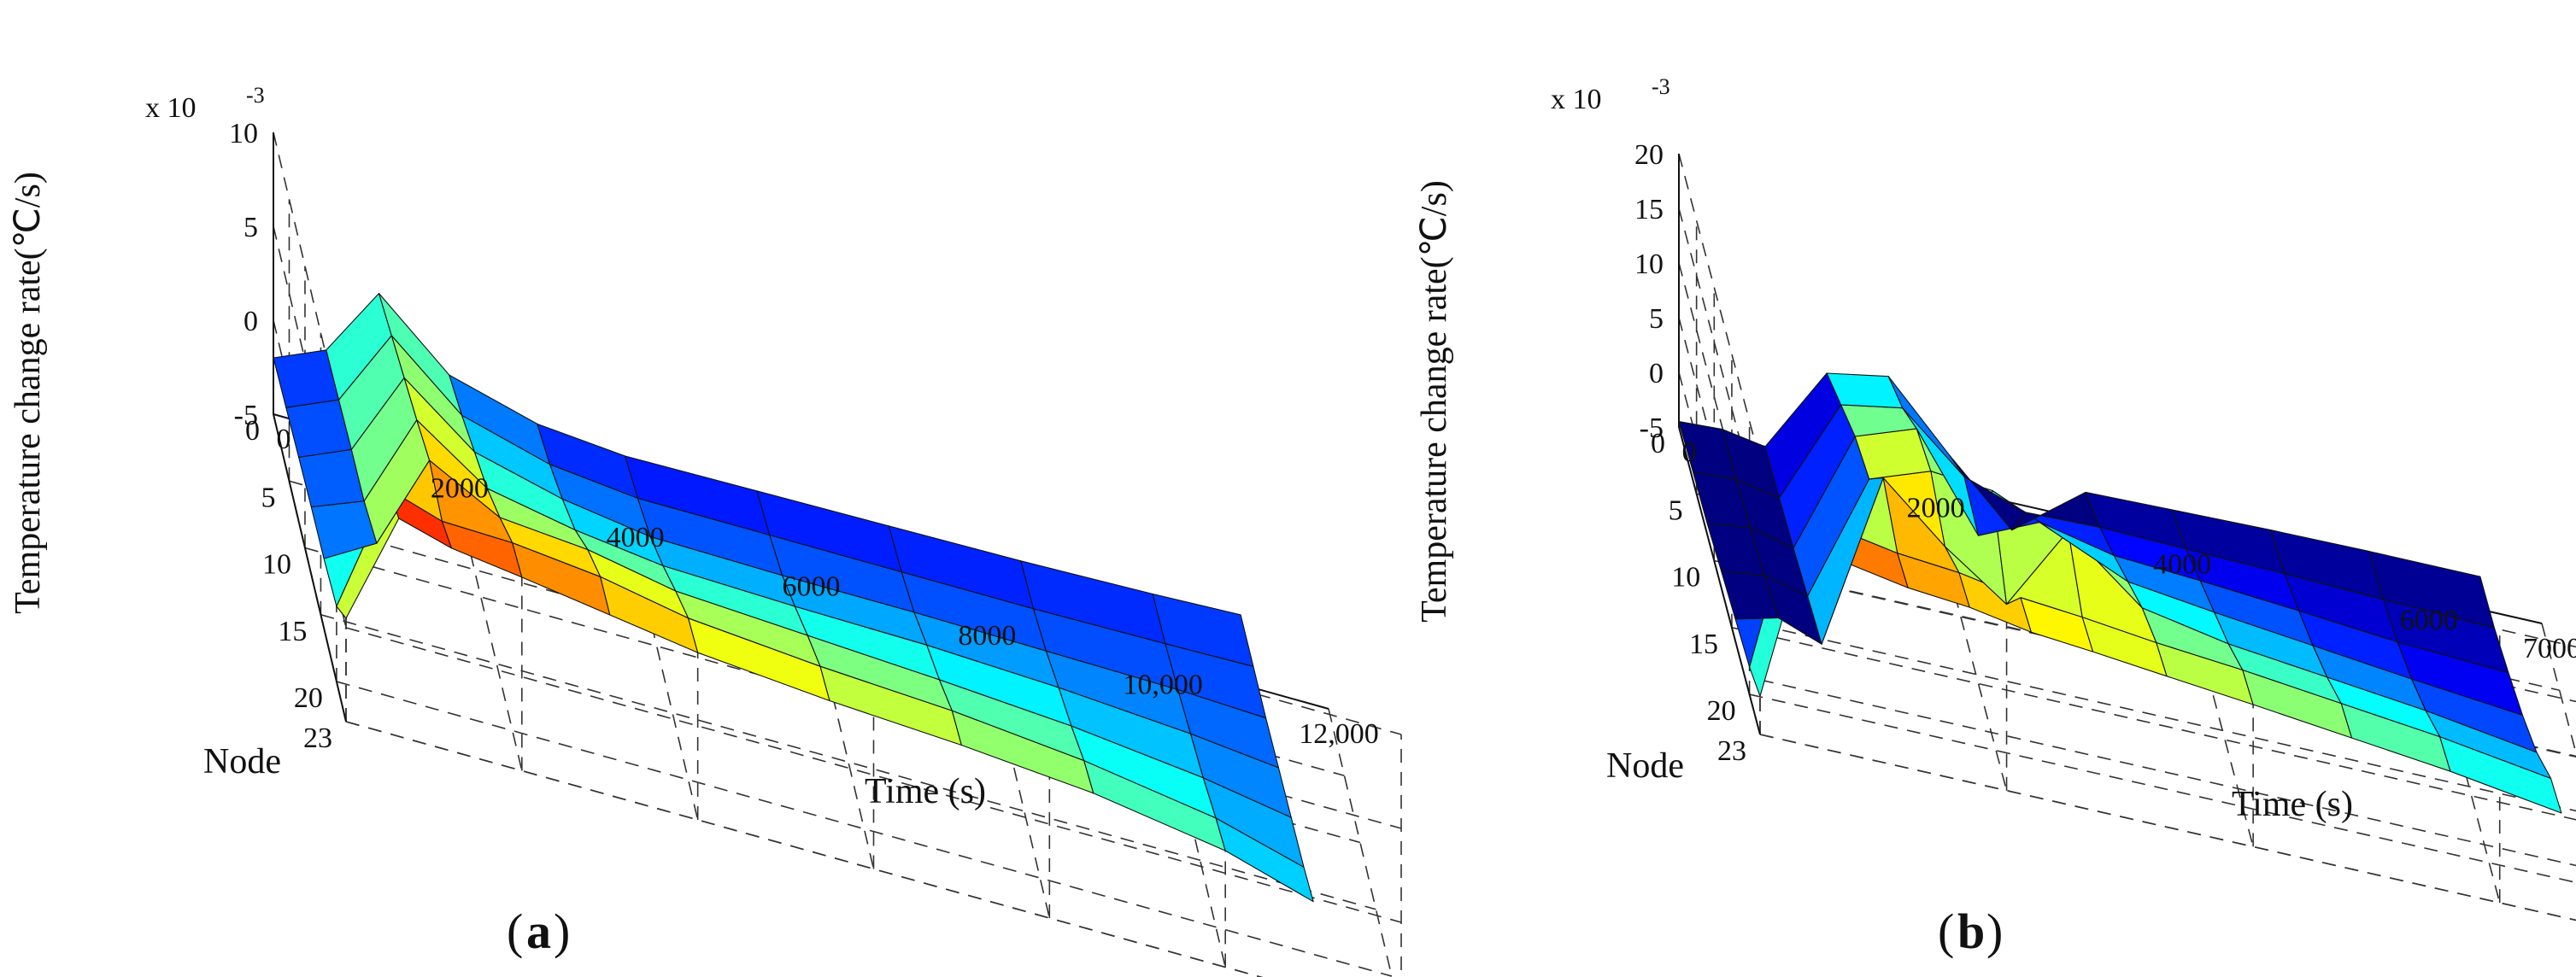 The width and height of the screenshot is (2576, 977). I want to click on panel-b-multiplier-exp: -3, so click(1661, 86).